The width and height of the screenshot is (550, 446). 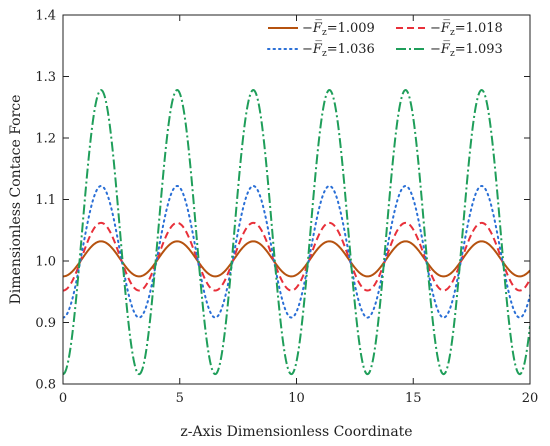 What do you see at coordinates (45, 139) in the screenshot?
I see `y-tick-label: 1.2` at bounding box center [45, 139].